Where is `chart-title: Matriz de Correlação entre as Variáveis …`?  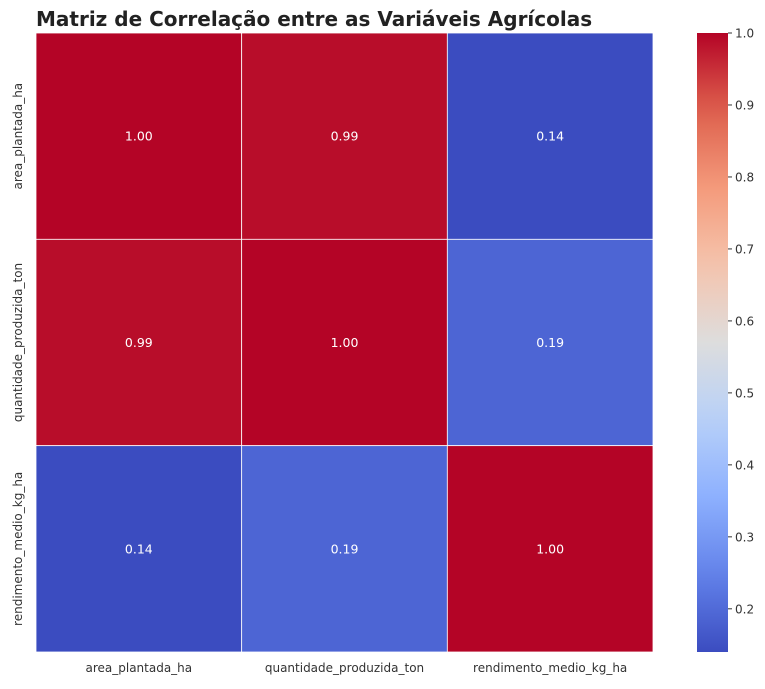 chart-title: Matriz de Correlação entre as Variáveis … is located at coordinates (314, 19).